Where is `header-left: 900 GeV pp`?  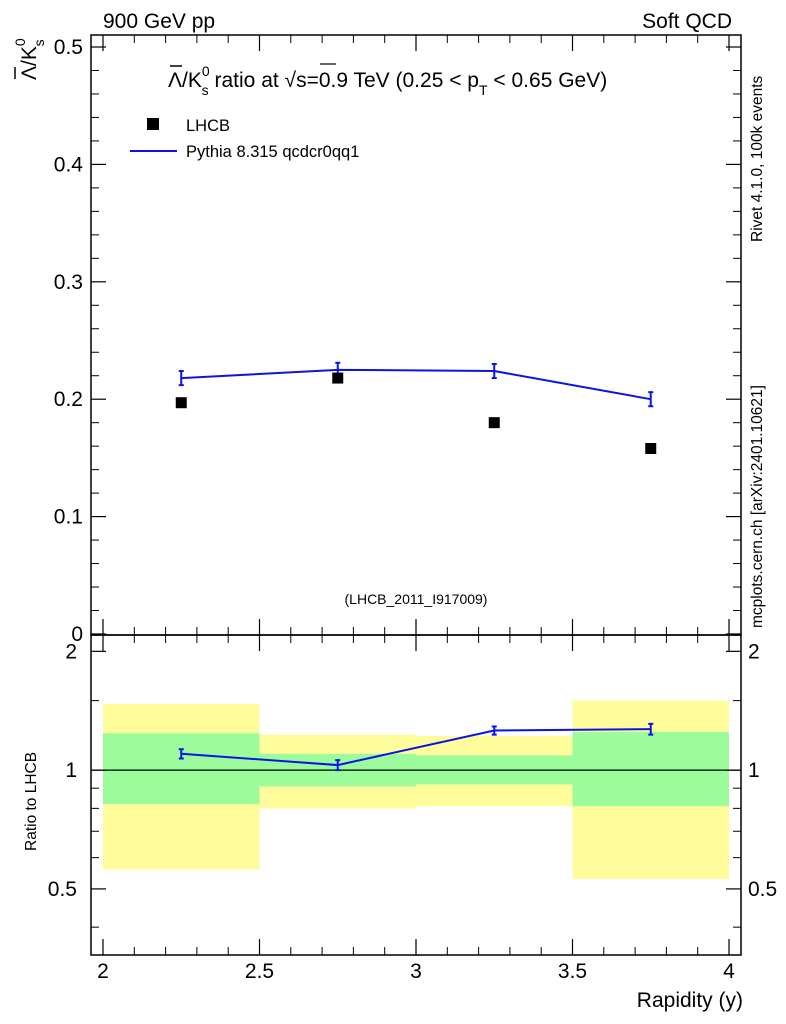 header-left: 900 GeV pp is located at coordinates (159, 21).